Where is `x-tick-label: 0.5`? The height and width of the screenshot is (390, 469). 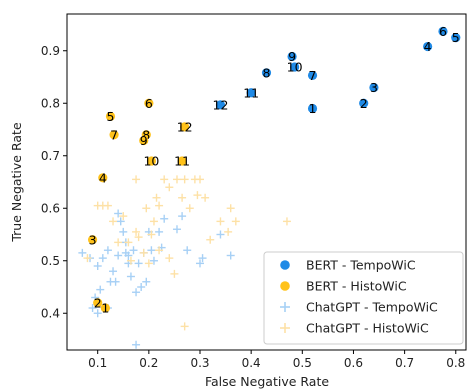 x-tick-label: 0.5 is located at coordinates (302, 363).